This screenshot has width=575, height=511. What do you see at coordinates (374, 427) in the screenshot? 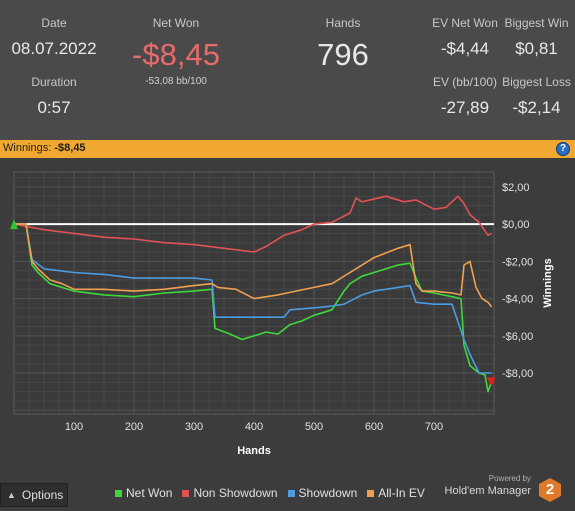
I see `x-tick-label: 600` at bounding box center [374, 427].